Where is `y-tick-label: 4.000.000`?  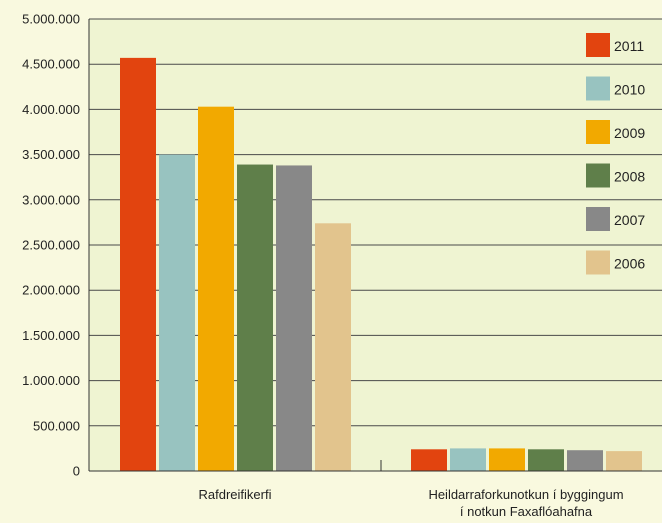
y-tick-label: 4.000.000 is located at coordinates (51, 109).